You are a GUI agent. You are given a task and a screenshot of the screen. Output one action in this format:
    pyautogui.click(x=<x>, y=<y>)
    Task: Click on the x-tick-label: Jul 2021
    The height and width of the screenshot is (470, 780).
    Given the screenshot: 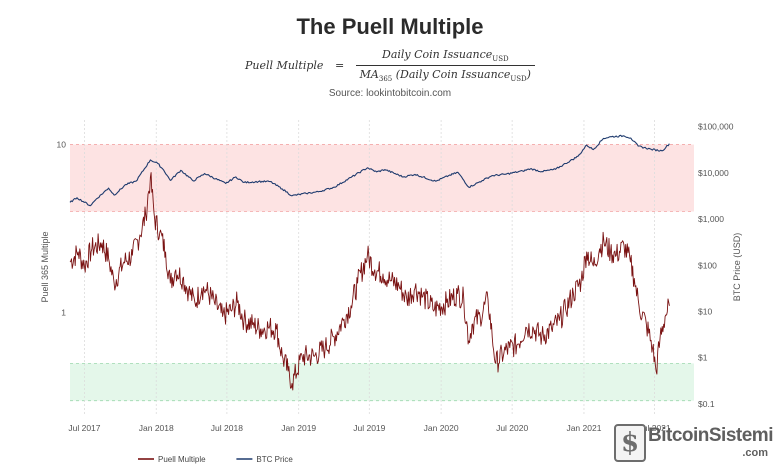 What is the action you would take?
    pyautogui.click(x=655, y=428)
    